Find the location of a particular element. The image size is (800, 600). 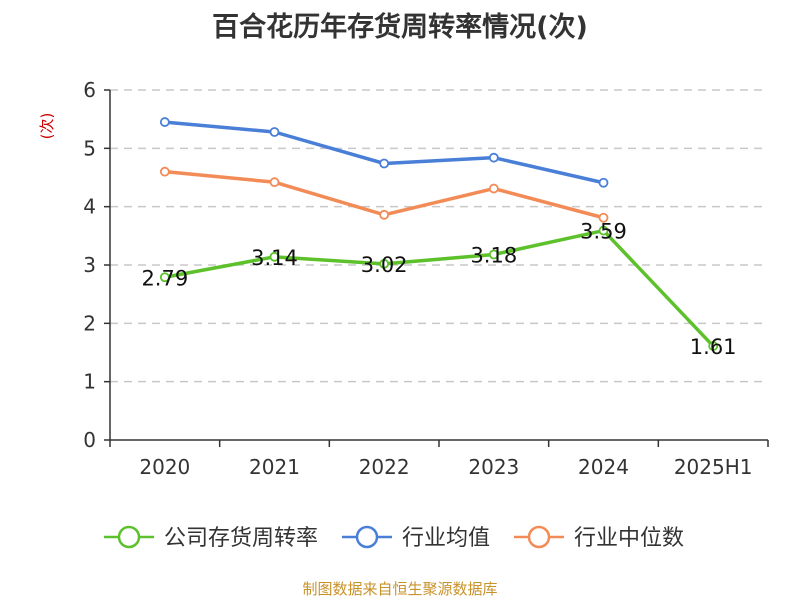

legend-label: 行业中位数 is located at coordinates (629, 538).